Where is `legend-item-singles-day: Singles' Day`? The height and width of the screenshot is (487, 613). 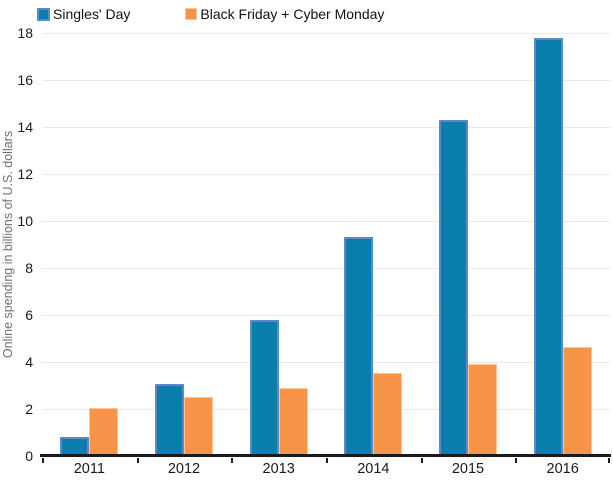 legend-item-singles-day: Singles' Day is located at coordinates (83, 14).